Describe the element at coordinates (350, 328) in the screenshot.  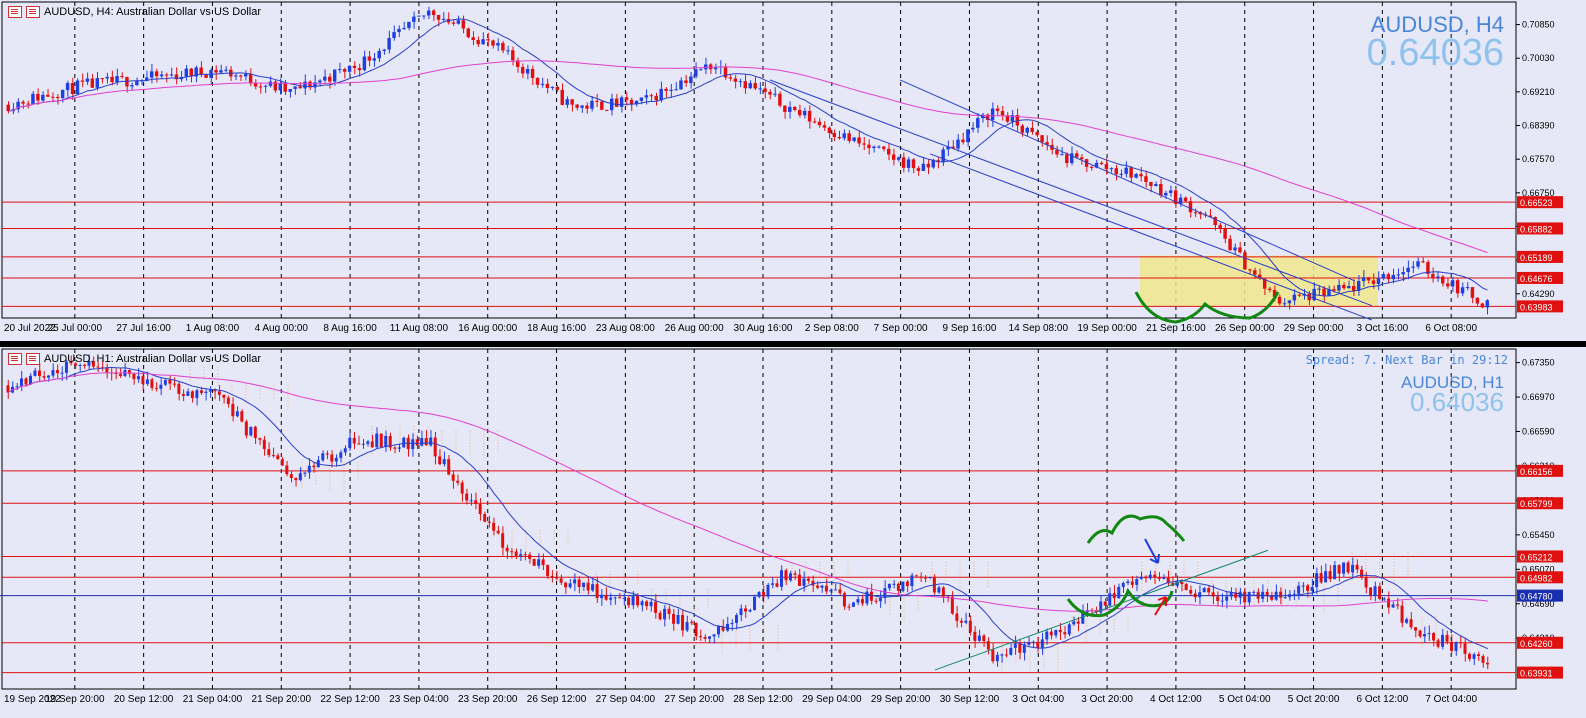
I see `time-axis-label: 8 Aug 16:00` at that location.